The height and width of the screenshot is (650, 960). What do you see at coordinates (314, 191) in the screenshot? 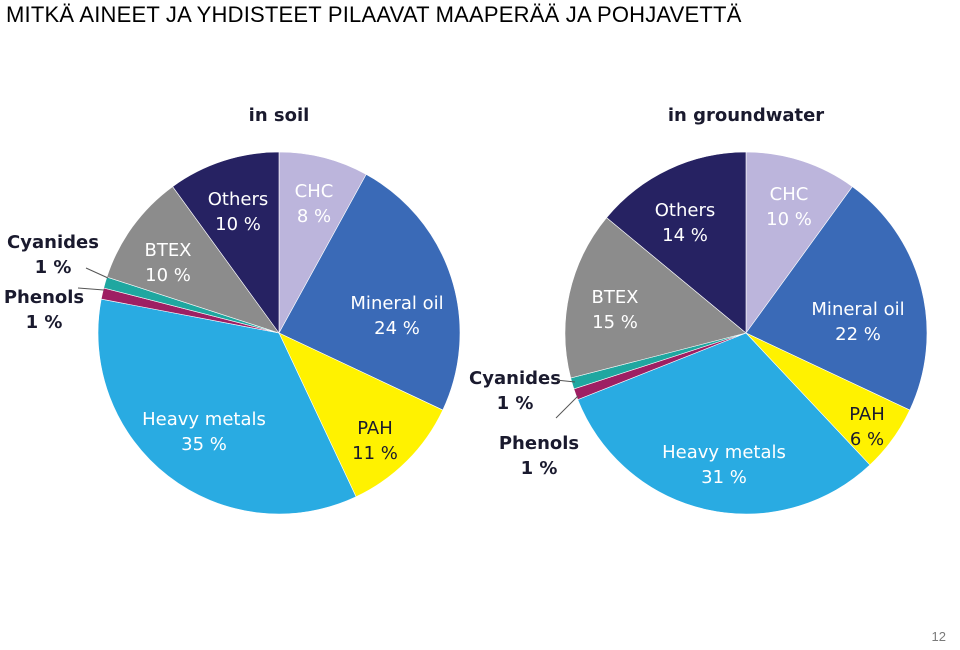
I see `soil-label-chc: CHC` at bounding box center [314, 191].